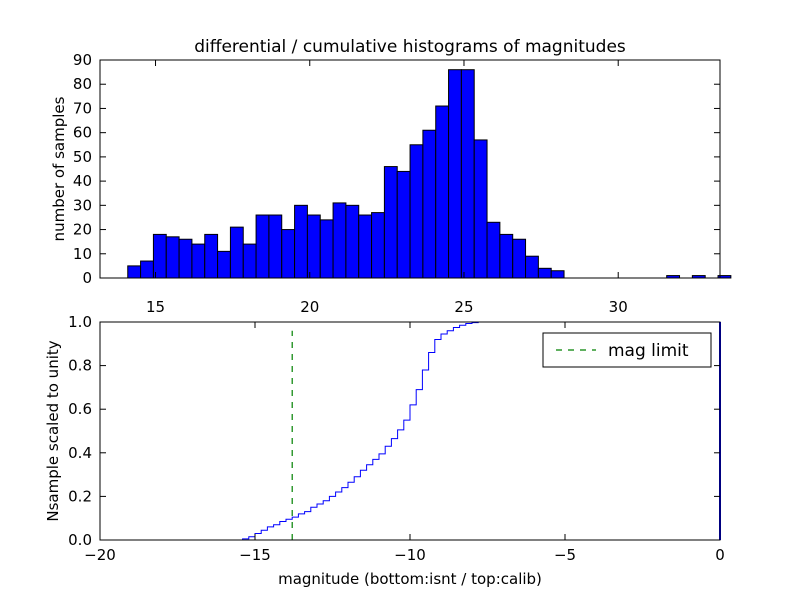  What do you see at coordinates (410, 555) in the screenshot?
I see `x-tick-label: −10` at bounding box center [410, 555].